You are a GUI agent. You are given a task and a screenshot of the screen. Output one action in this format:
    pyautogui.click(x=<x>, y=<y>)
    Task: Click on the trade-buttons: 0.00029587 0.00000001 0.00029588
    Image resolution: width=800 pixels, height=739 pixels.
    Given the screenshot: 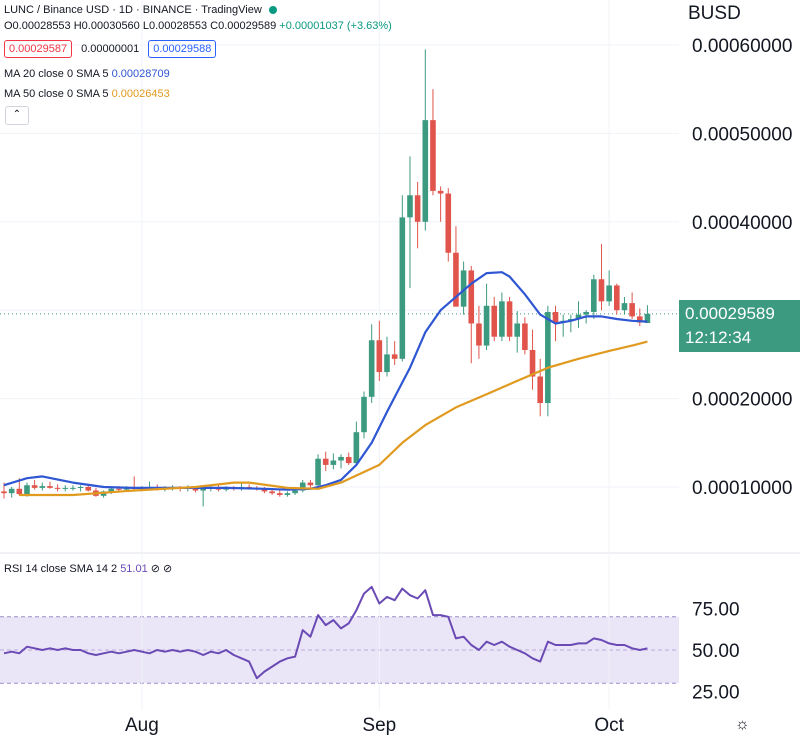 What is the action you would take?
    pyautogui.click(x=110, y=49)
    